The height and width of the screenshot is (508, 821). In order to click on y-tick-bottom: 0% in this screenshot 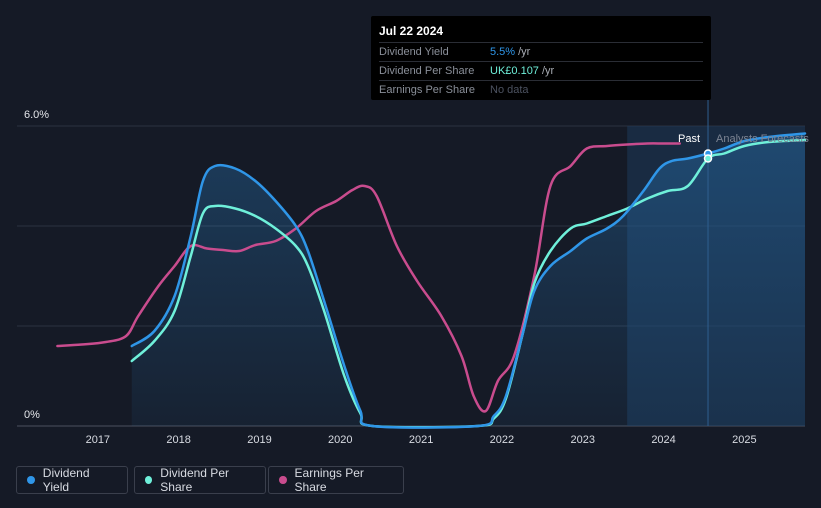, I will do `click(32, 415)`.